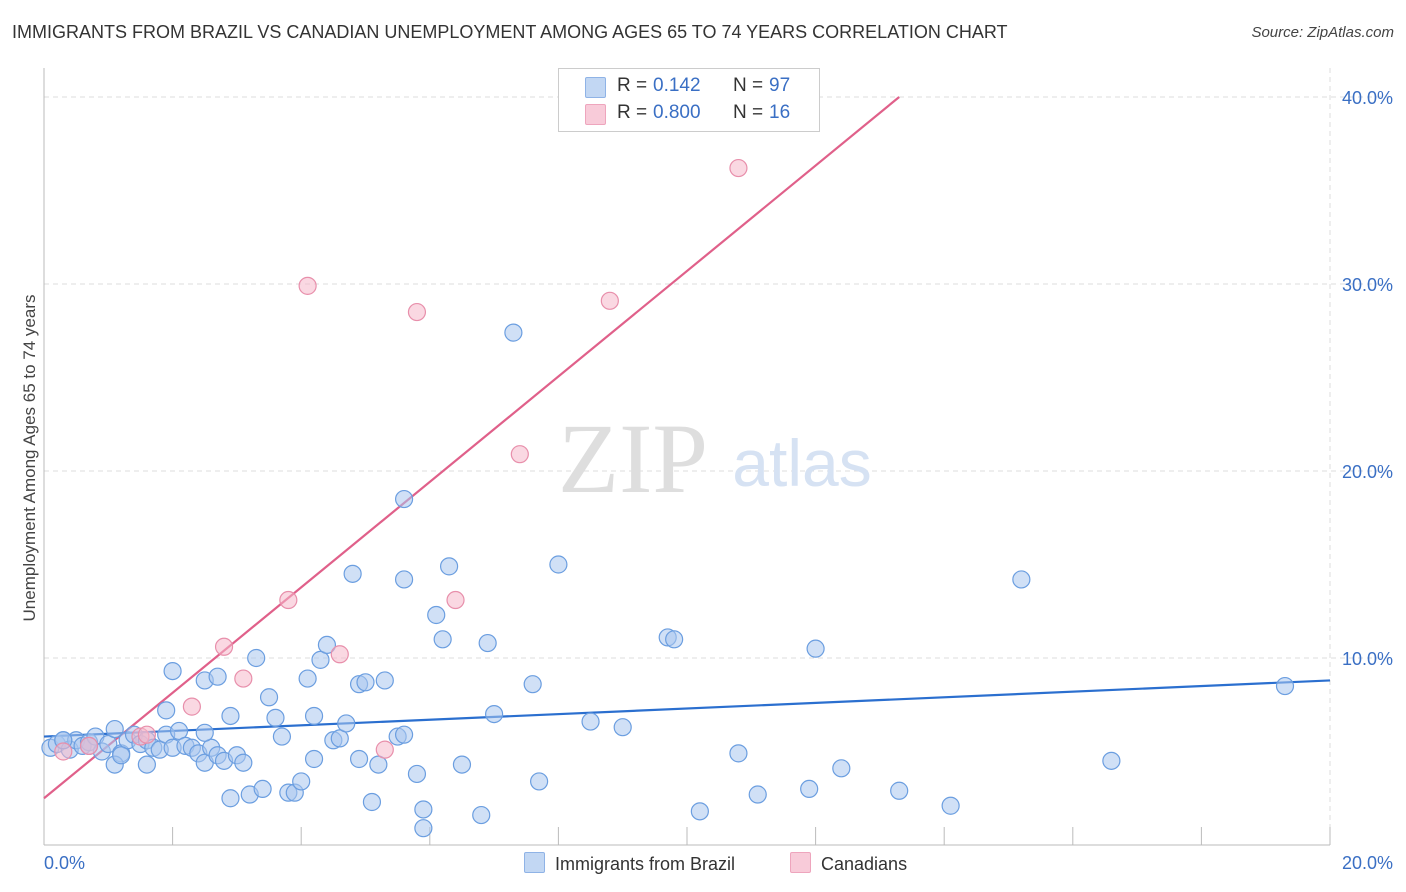 This screenshot has height=892, width=1406. Describe the element at coordinates (645, 864) in the screenshot. I see `bottom-legend-label-brazil: Immigrants from Brazil` at that location.